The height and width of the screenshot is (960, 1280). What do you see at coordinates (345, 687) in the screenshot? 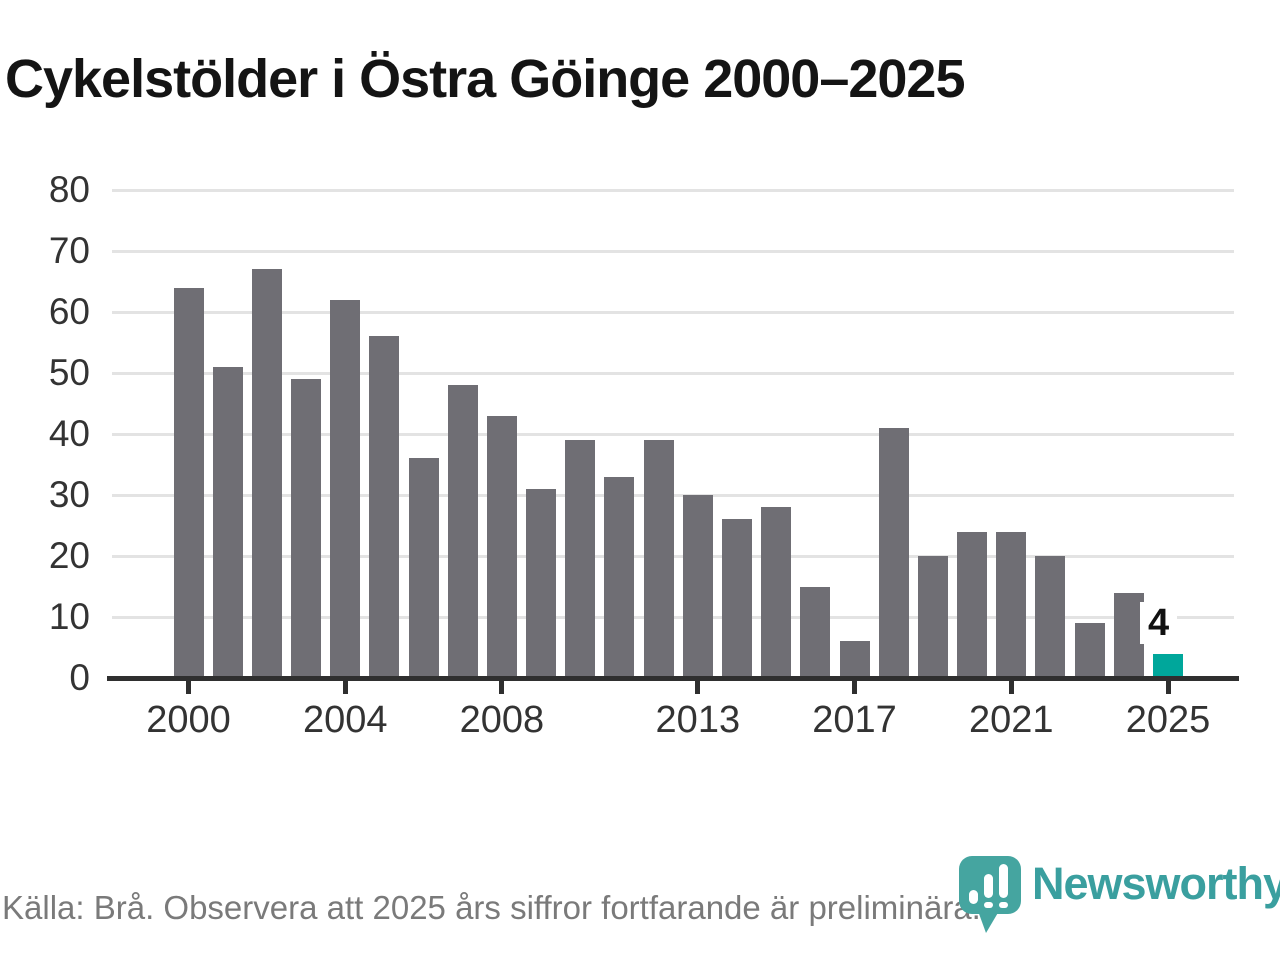
I see `x-axis-tick-2004` at bounding box center [345, 687].